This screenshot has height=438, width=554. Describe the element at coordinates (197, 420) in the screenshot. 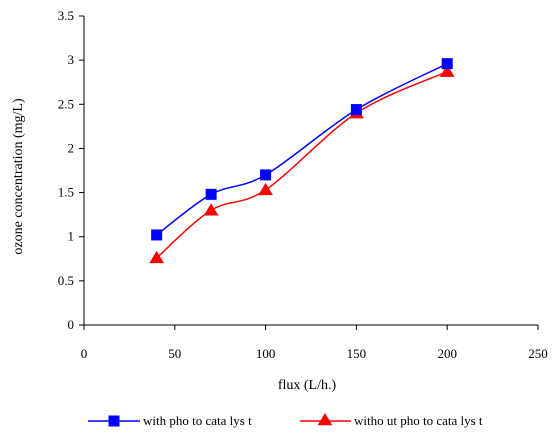

I see `legend-label-with-photocatalyst: with pho to cata lys t` at that location.